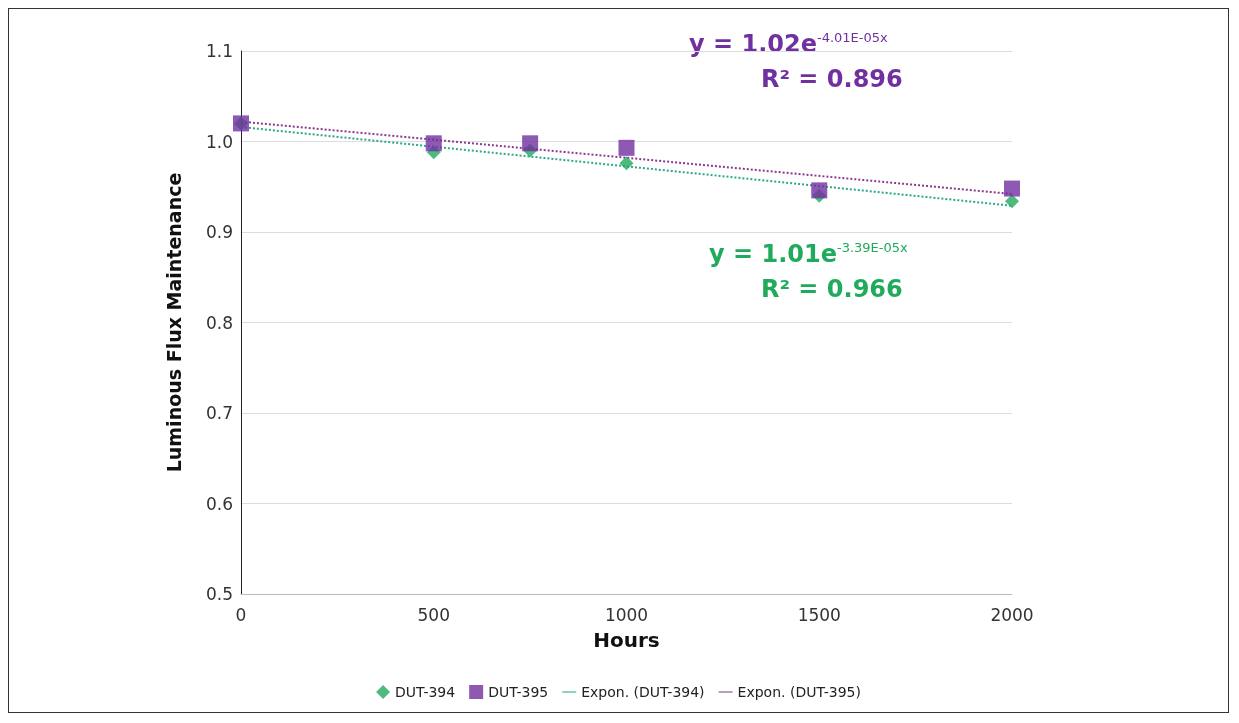 Image resolution: width=1239 pixels, height=723 pixels. What do you see at coordinates (241, 614) in the screenshot?
I see `x-tick-label: 0` at bounding box center [241, 614].